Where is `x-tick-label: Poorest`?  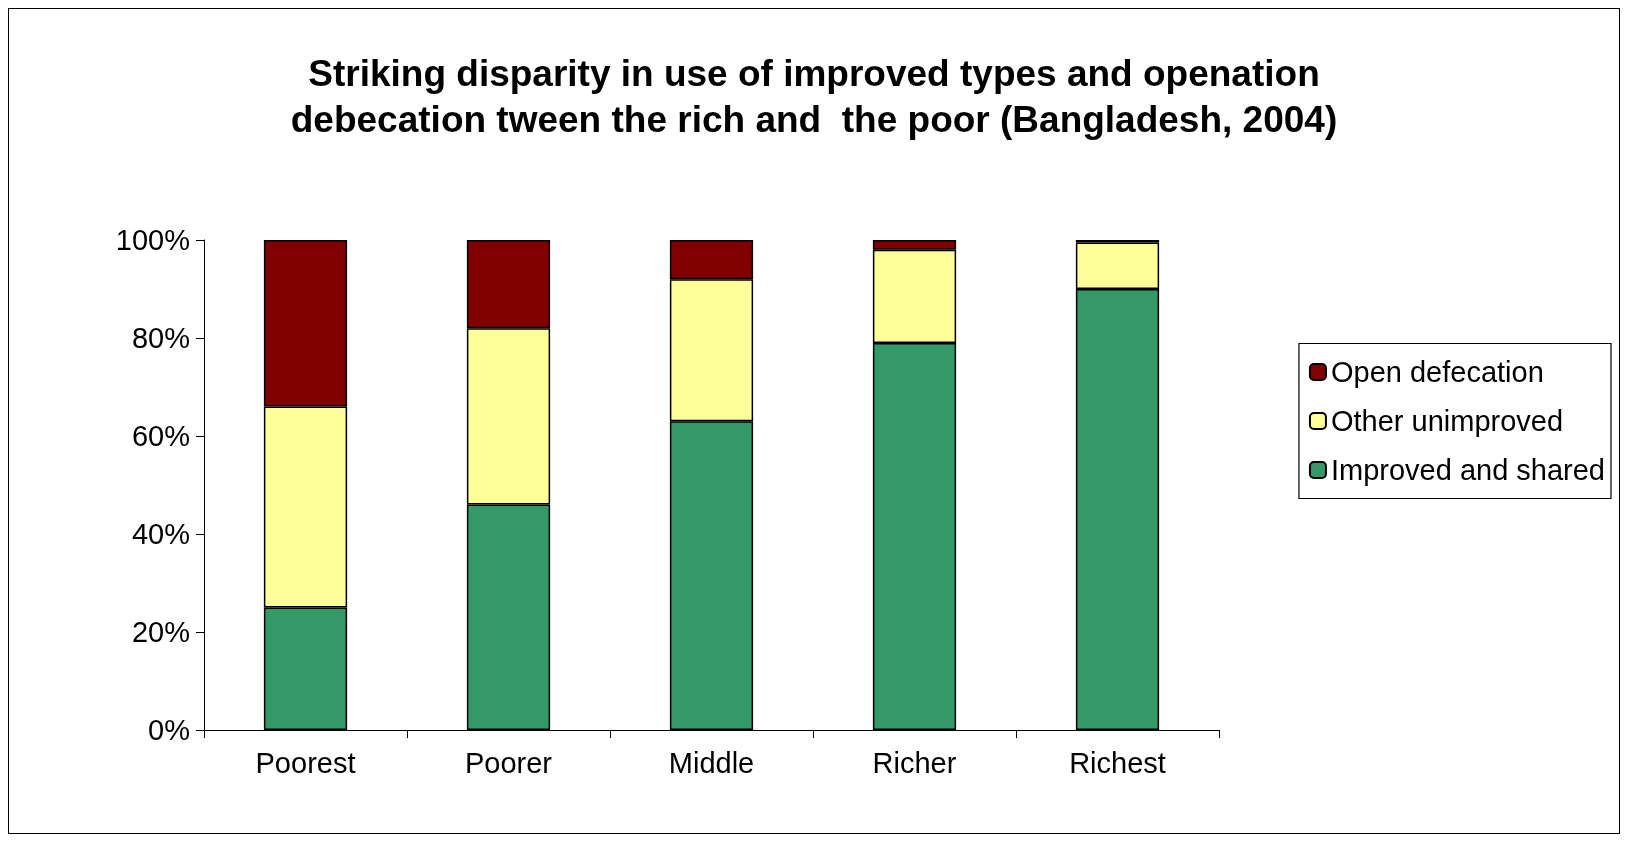 x-tick-label: Poorest is located at coordinates (305, 762).